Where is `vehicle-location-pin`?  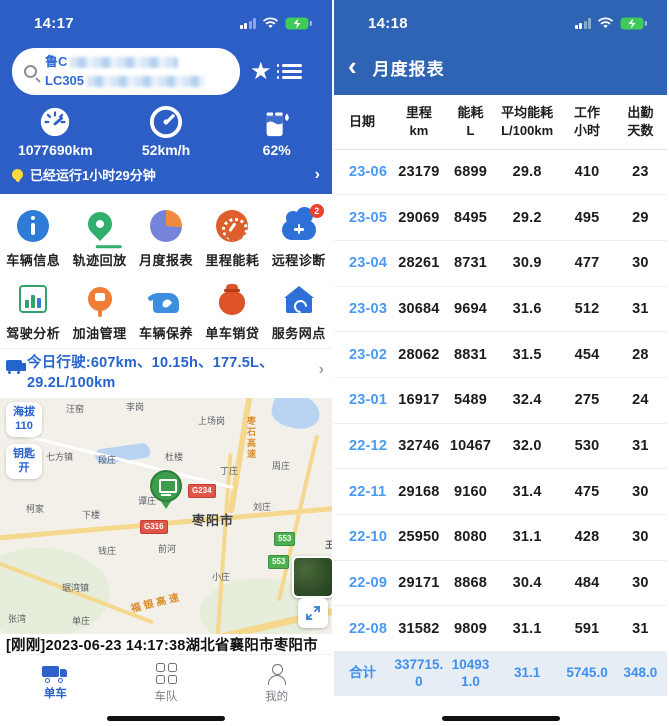 vehicle-location-pin is located at coordinates (166, 490).